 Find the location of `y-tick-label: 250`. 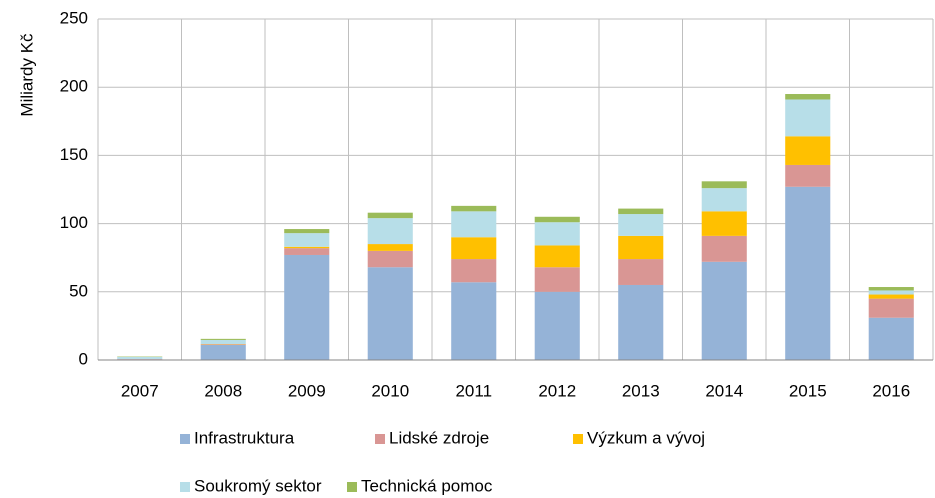

y-tick-label: 250 is located at coordinates (74, 17).